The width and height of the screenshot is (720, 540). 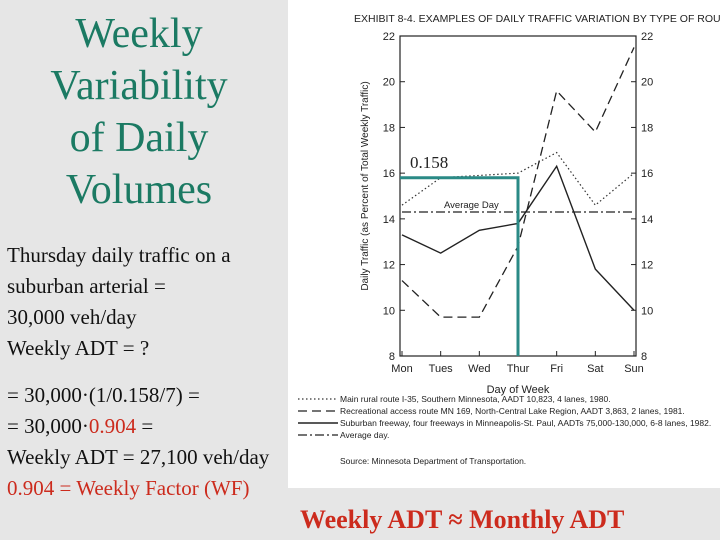 What do you see at coordinates (119, 255) in the screenshot?
I see `problem-line-1: Thursday daily traffic on a` at bounding box center [119, 255].